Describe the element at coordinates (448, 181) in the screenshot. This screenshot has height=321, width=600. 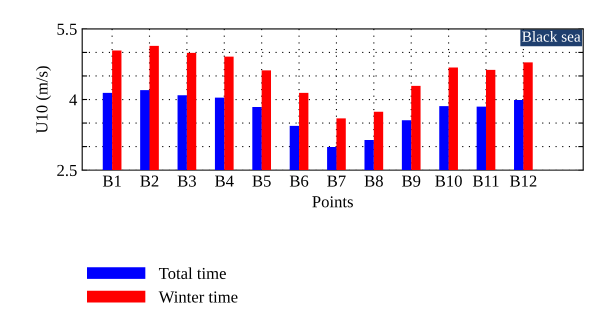
I see `x-tick-label: B10` at that location.